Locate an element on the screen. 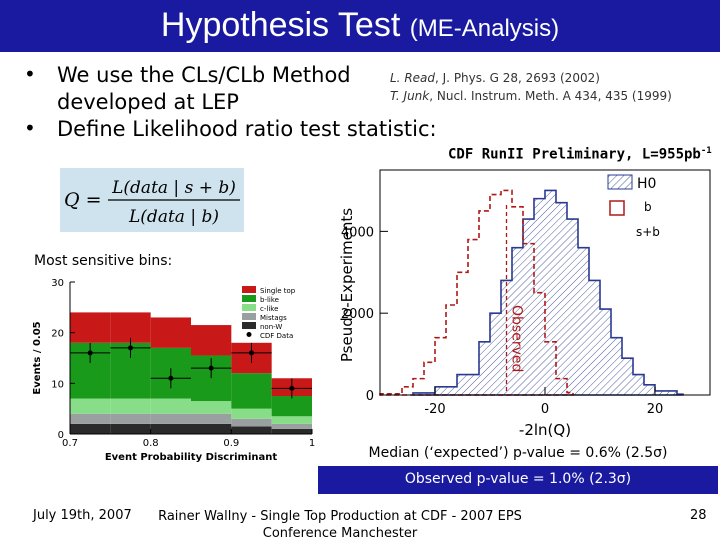  y-axis-label: Events / 0.05 is located at coordinates (37, 357).